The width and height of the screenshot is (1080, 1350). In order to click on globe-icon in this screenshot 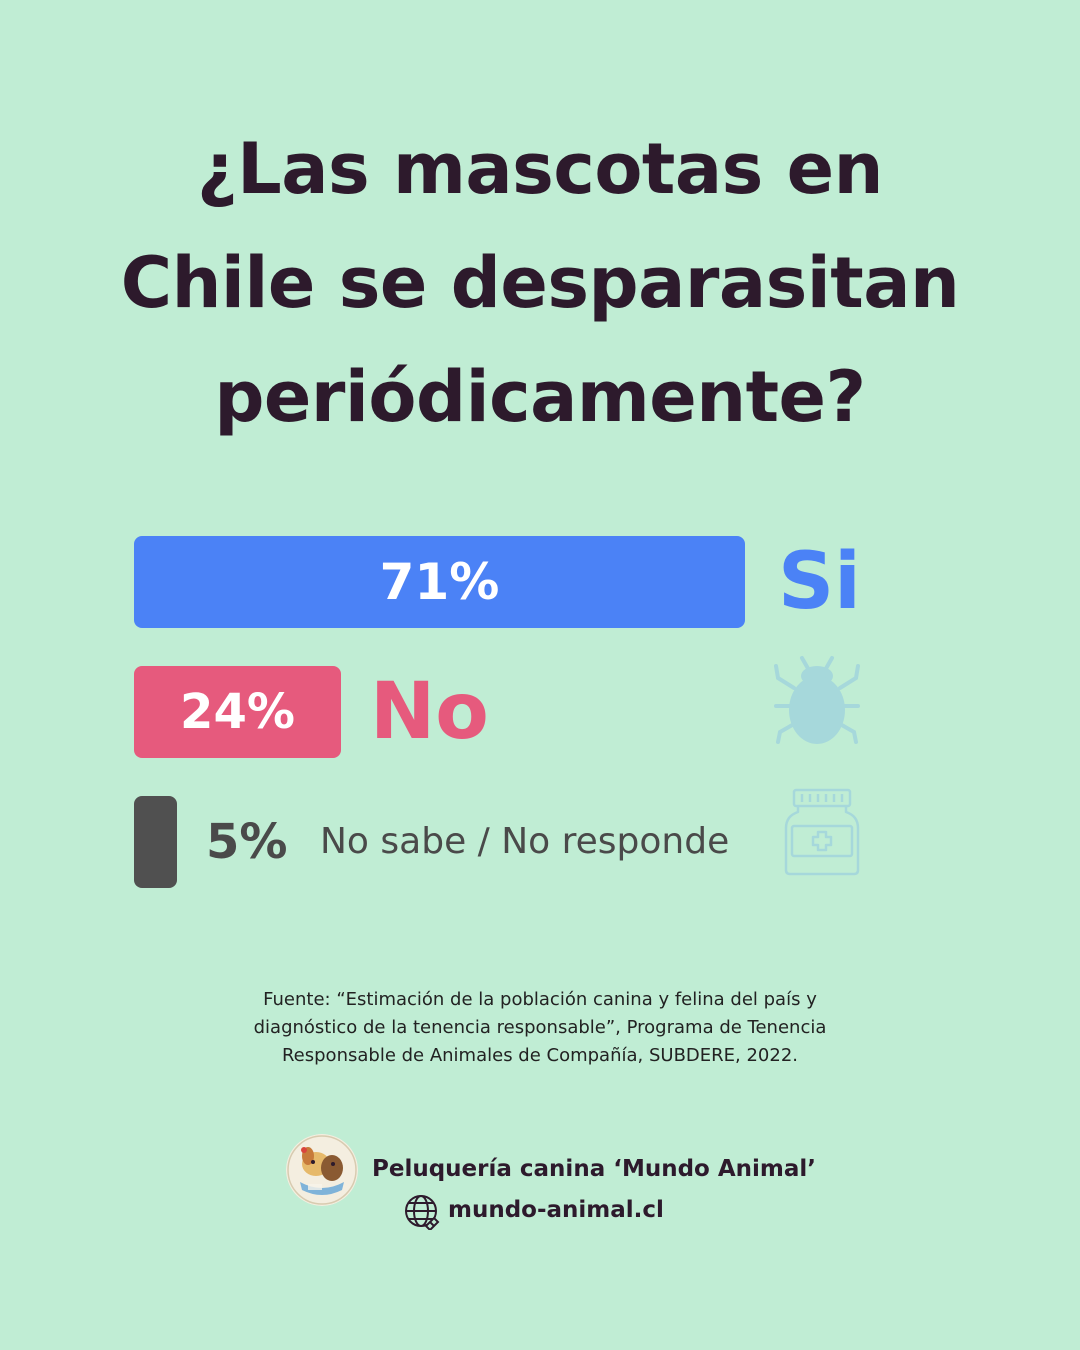, I will do `click(422, 1212)`.